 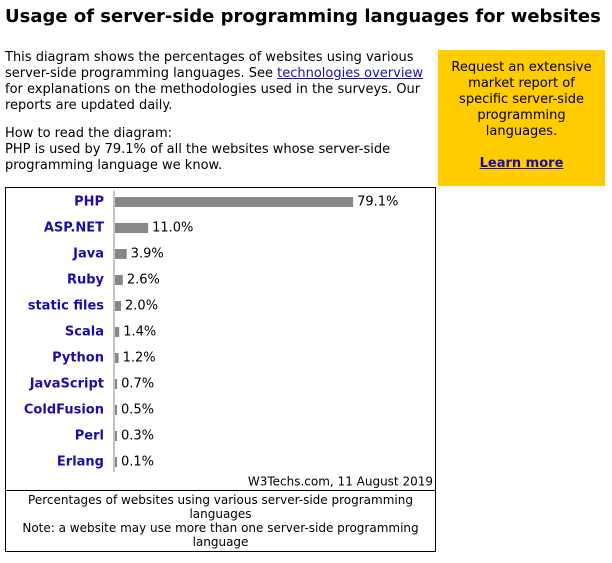 What do you see at coordinates (147, 254) in the screenshot?
I see `value-label: 3.9%` at bounding box center [147, 254].